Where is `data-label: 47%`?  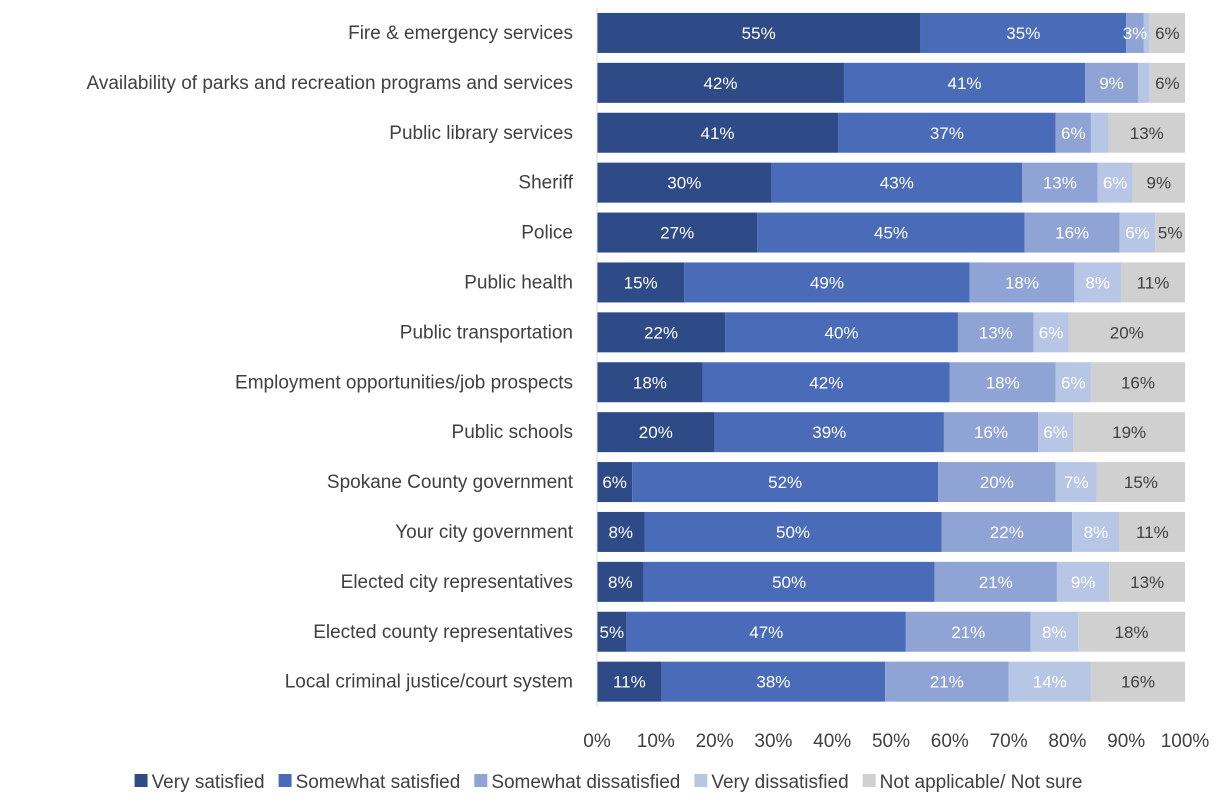 data-label: 47% is located at coordinates (766, 632).